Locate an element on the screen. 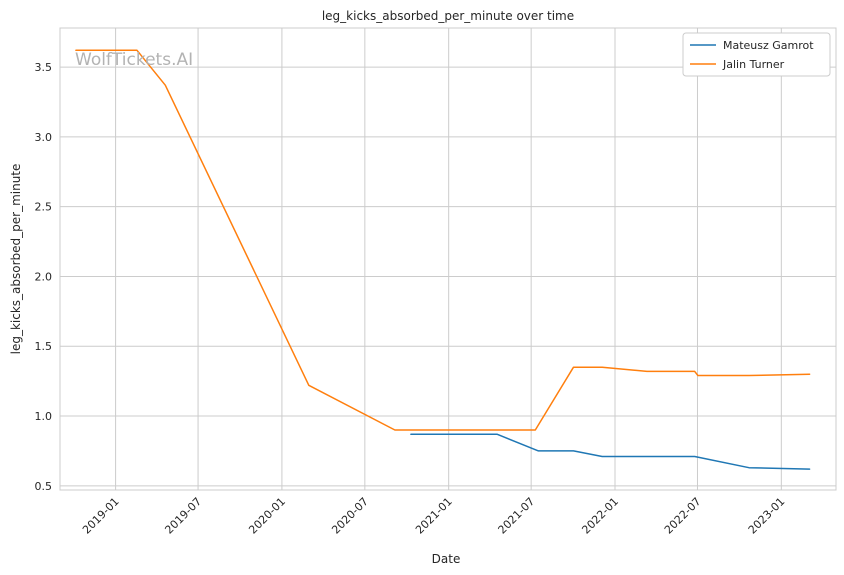  legend-box is located at coordinates (756, 54).